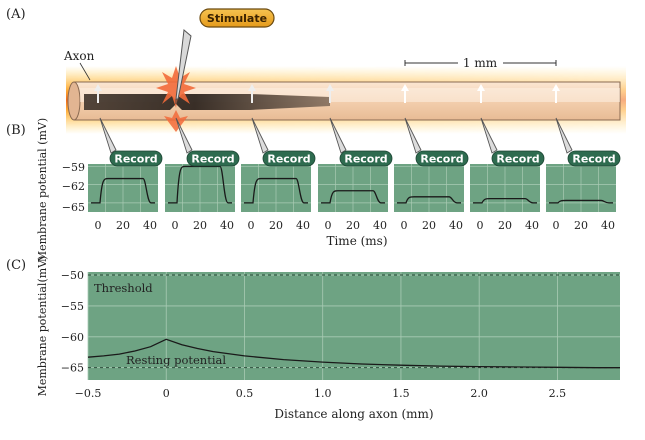  I want to click on plot-c-y-tick: −60, so click(72, 337).